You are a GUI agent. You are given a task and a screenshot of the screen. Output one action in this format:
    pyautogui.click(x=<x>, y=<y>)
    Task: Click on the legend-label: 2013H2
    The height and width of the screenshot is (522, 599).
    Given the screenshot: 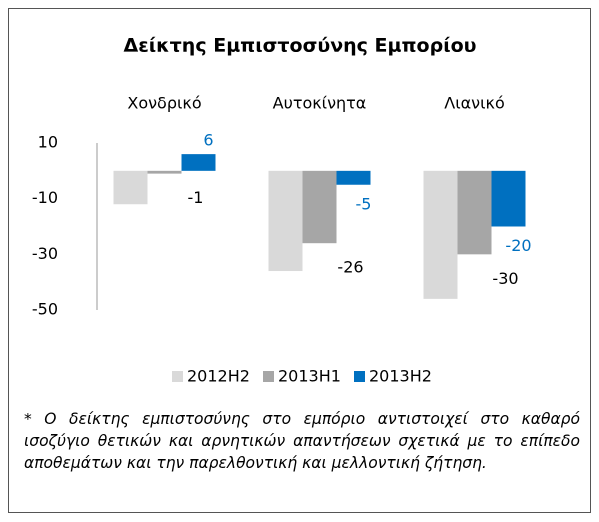 What is the action you would take?
    pyautogui.click(x=400, y=376)
    